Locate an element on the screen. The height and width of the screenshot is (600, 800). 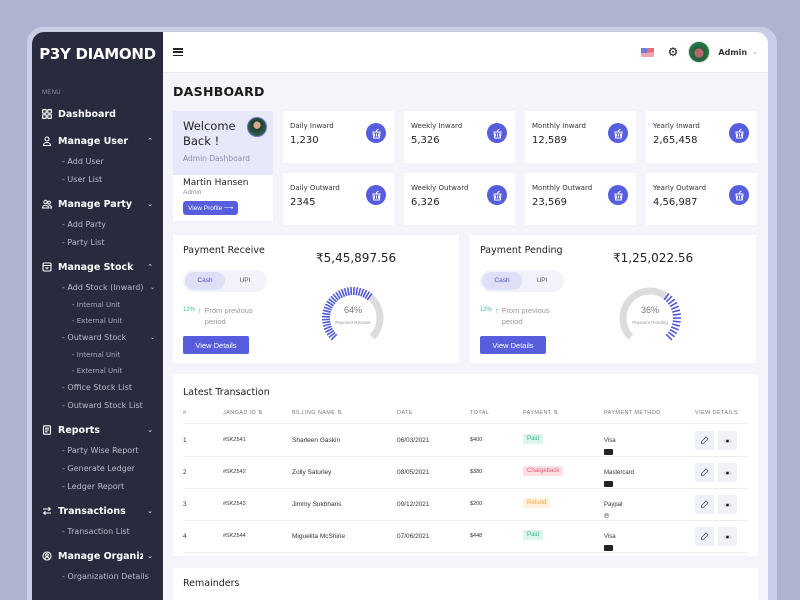
column-header: BILLING NAME ⇅ is located at coordinates (317, 413).